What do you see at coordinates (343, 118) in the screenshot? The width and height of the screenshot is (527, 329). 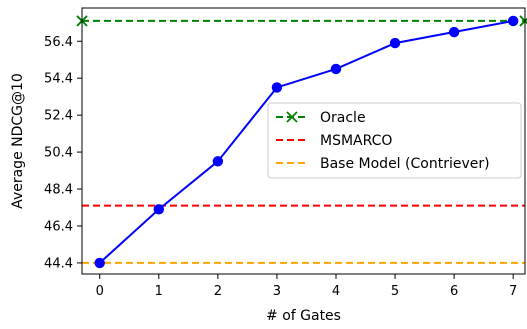 I see `legend-label: Oracle` at bounding box center [343, 118].